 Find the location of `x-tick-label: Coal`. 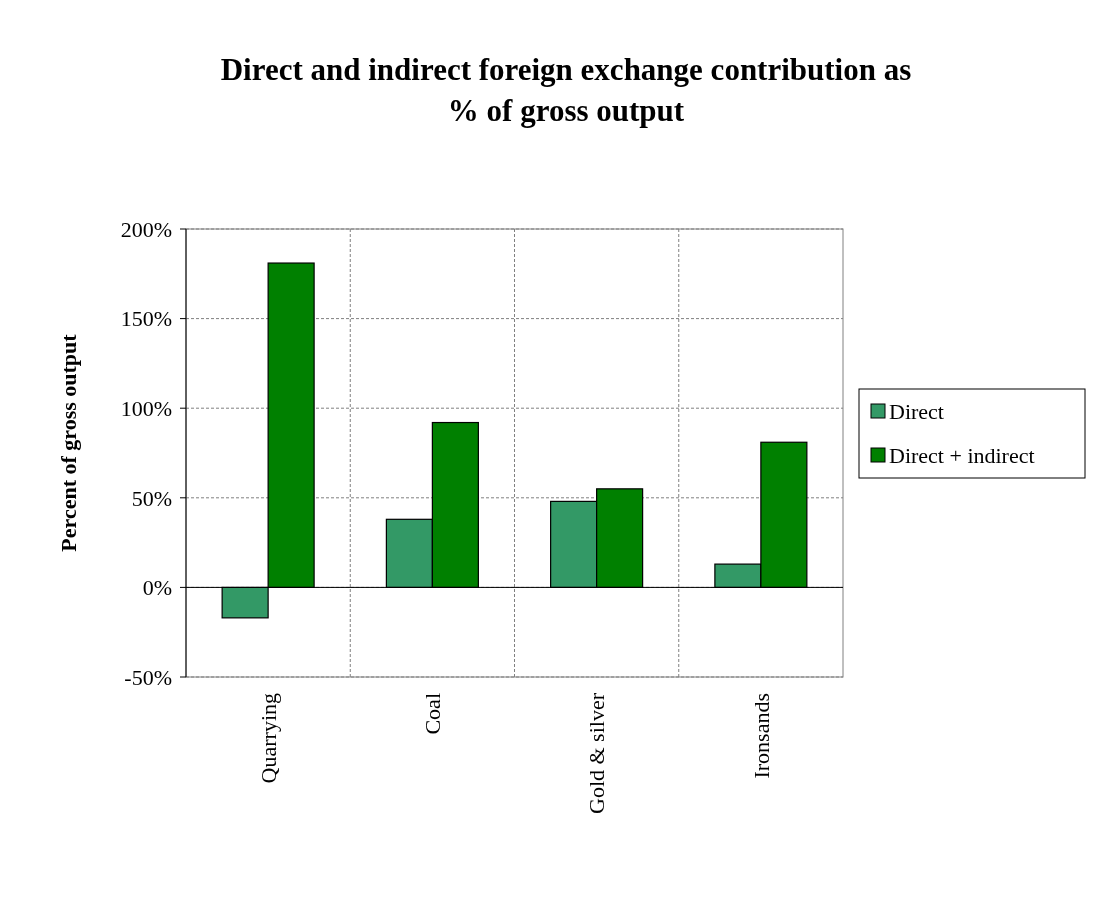

x-tick-label: Coal is located at coordinates (433, 714).